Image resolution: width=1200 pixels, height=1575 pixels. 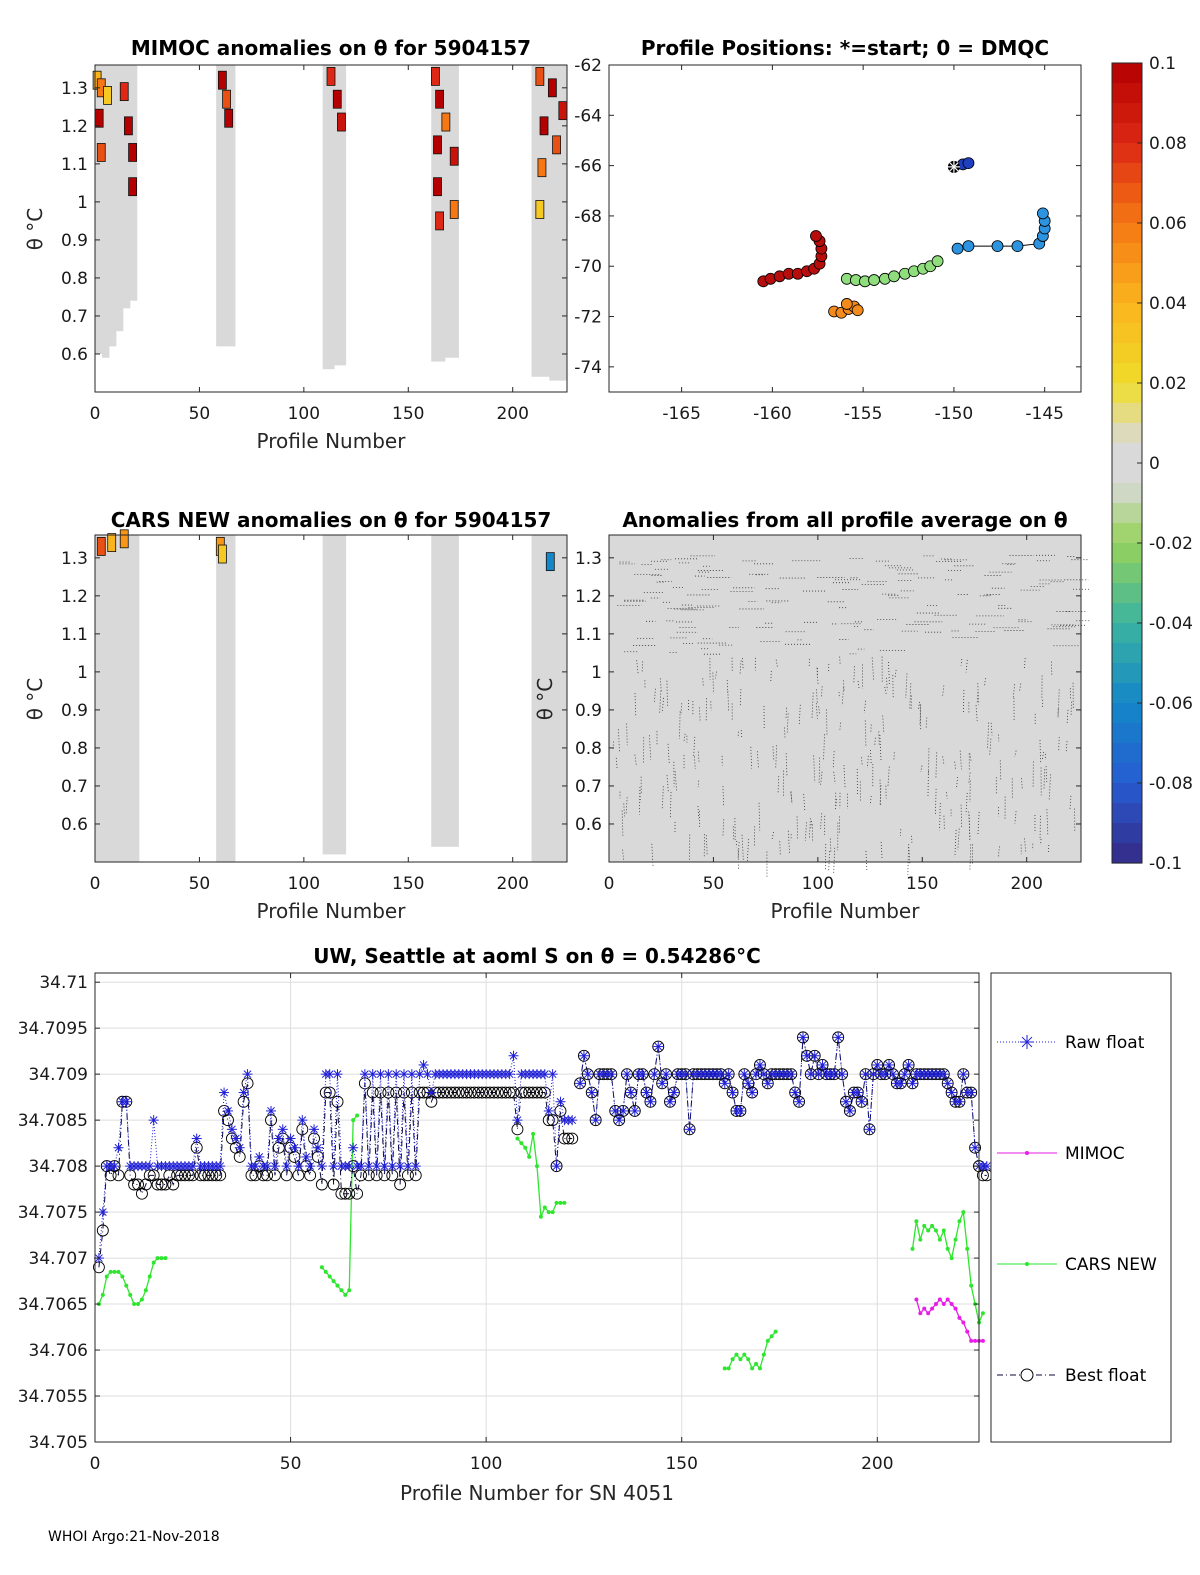 I want to click on best-float-line, so click(x=335, y=1175).